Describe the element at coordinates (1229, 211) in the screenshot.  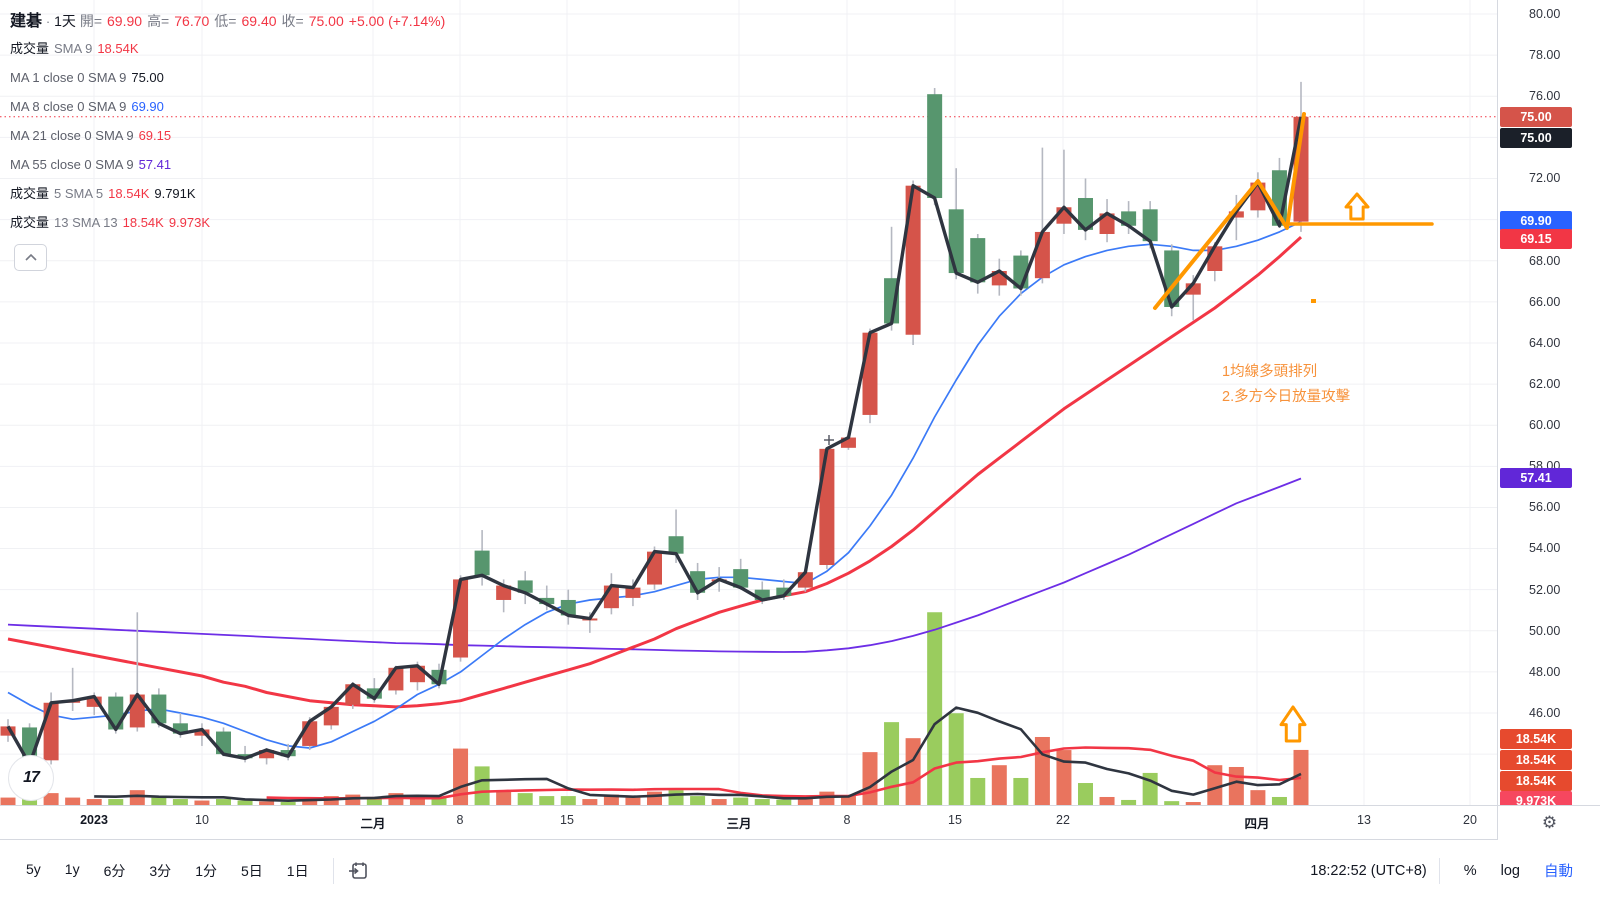
I see `trend-zigzag-drawing` at that location.